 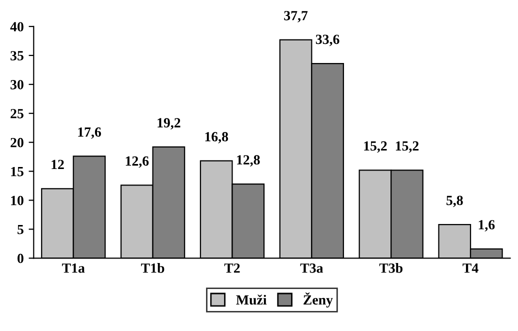 What do you see at coordinates (470, 268) in the screenshot?
I see `x-tick-label: T4` at bounding box center [470, 268].